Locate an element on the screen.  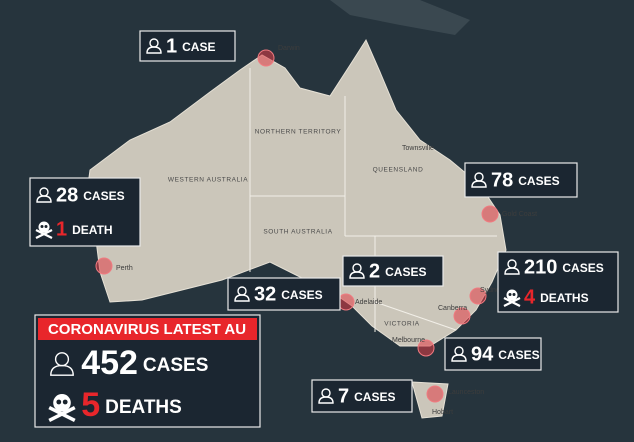
case-count: 1 is located at coordinates (171, 46).